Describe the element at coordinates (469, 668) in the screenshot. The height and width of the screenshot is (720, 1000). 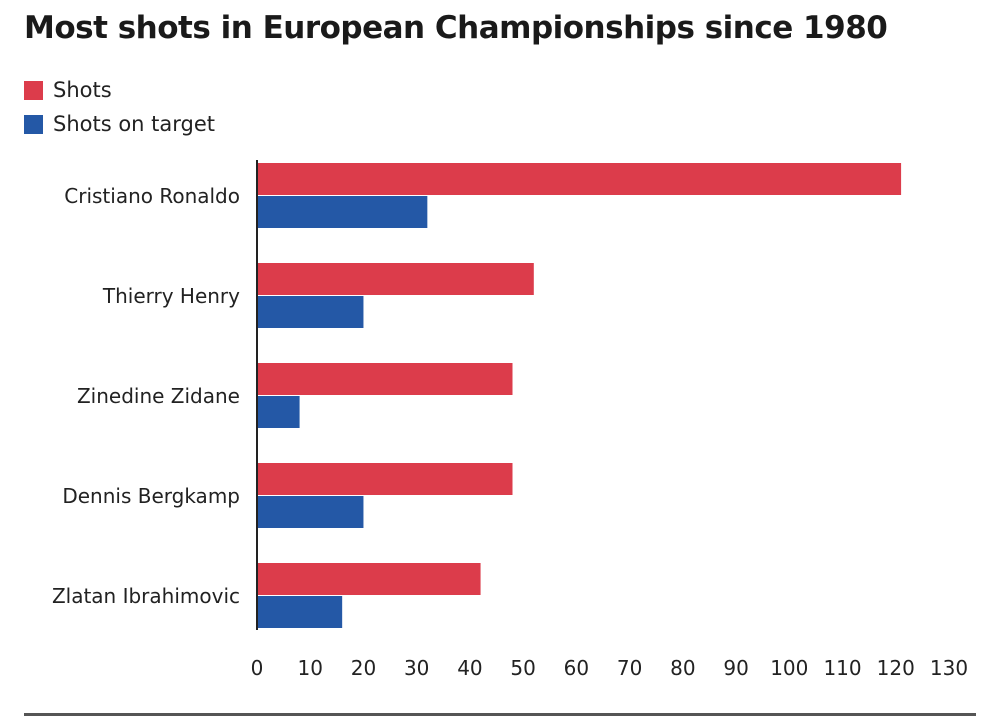
I see `x-tick-label: 40` at that location.